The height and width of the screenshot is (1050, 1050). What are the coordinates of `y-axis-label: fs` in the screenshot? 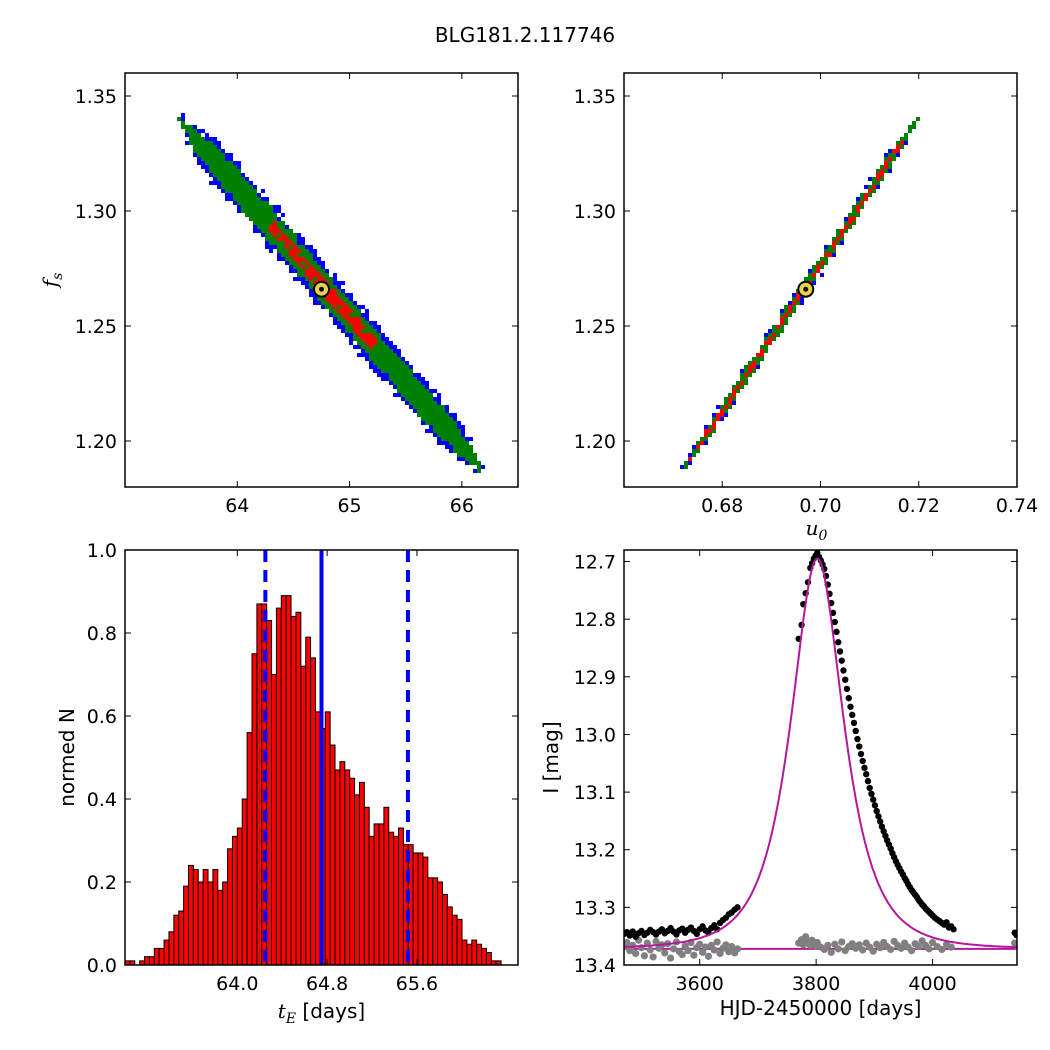 It's located at (52, 281).